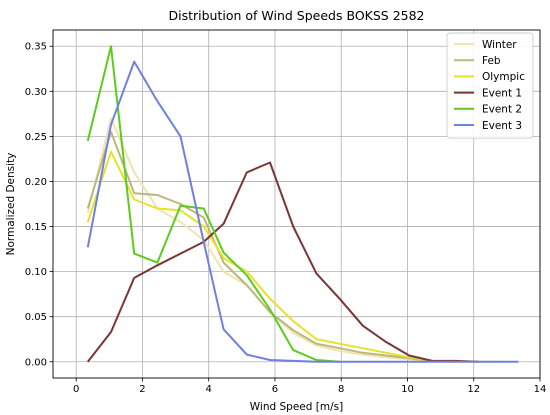 The image size is (550, 415). I want to click on legend-label-event-2: Event 2, so click(502, 110).